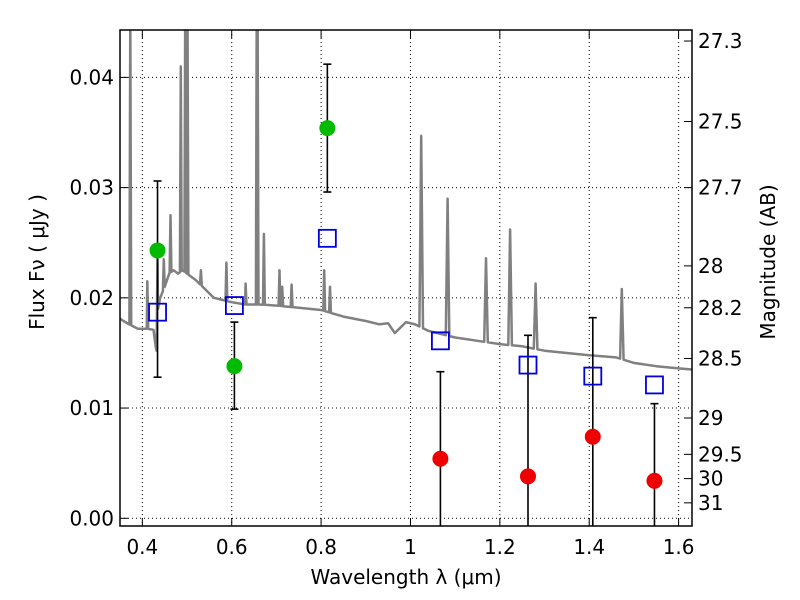  What do you see at coordinates (410, 547) in the screenshot?
I see `x-tick-label: 1` at bounding box center [410, 547].